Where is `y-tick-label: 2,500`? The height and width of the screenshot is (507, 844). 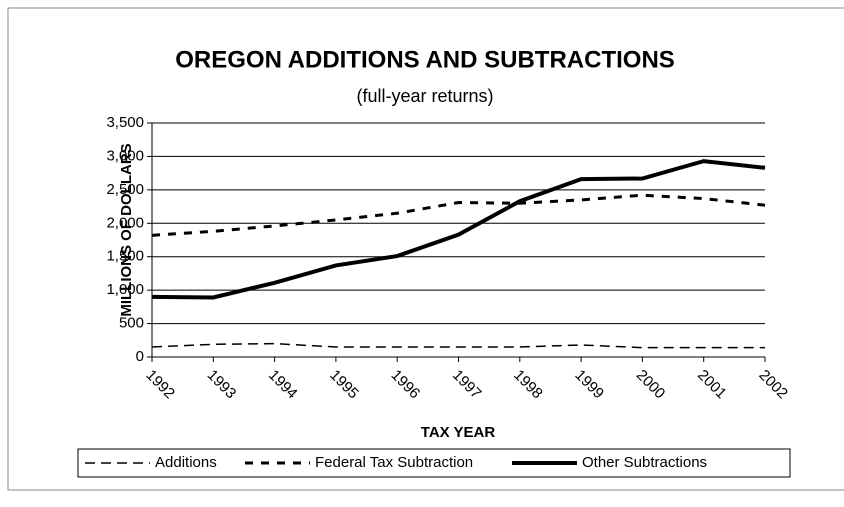
y-tick-label: 2,500 is located at coordinates (125, 189).